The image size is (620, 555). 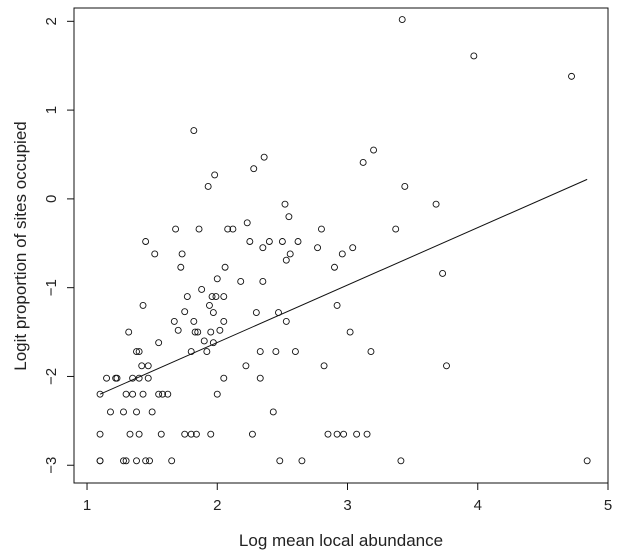 I want to click on x-tick-label: 2, so click(x=217, y=505).